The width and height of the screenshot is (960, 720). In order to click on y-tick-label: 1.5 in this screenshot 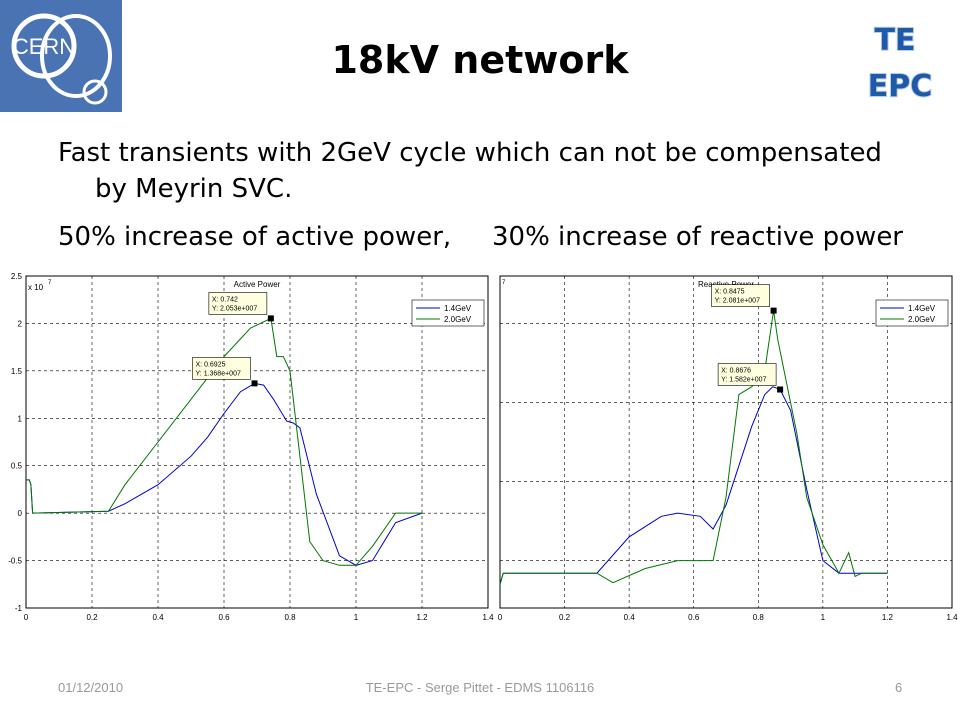, I will do `click(17, 371)`.